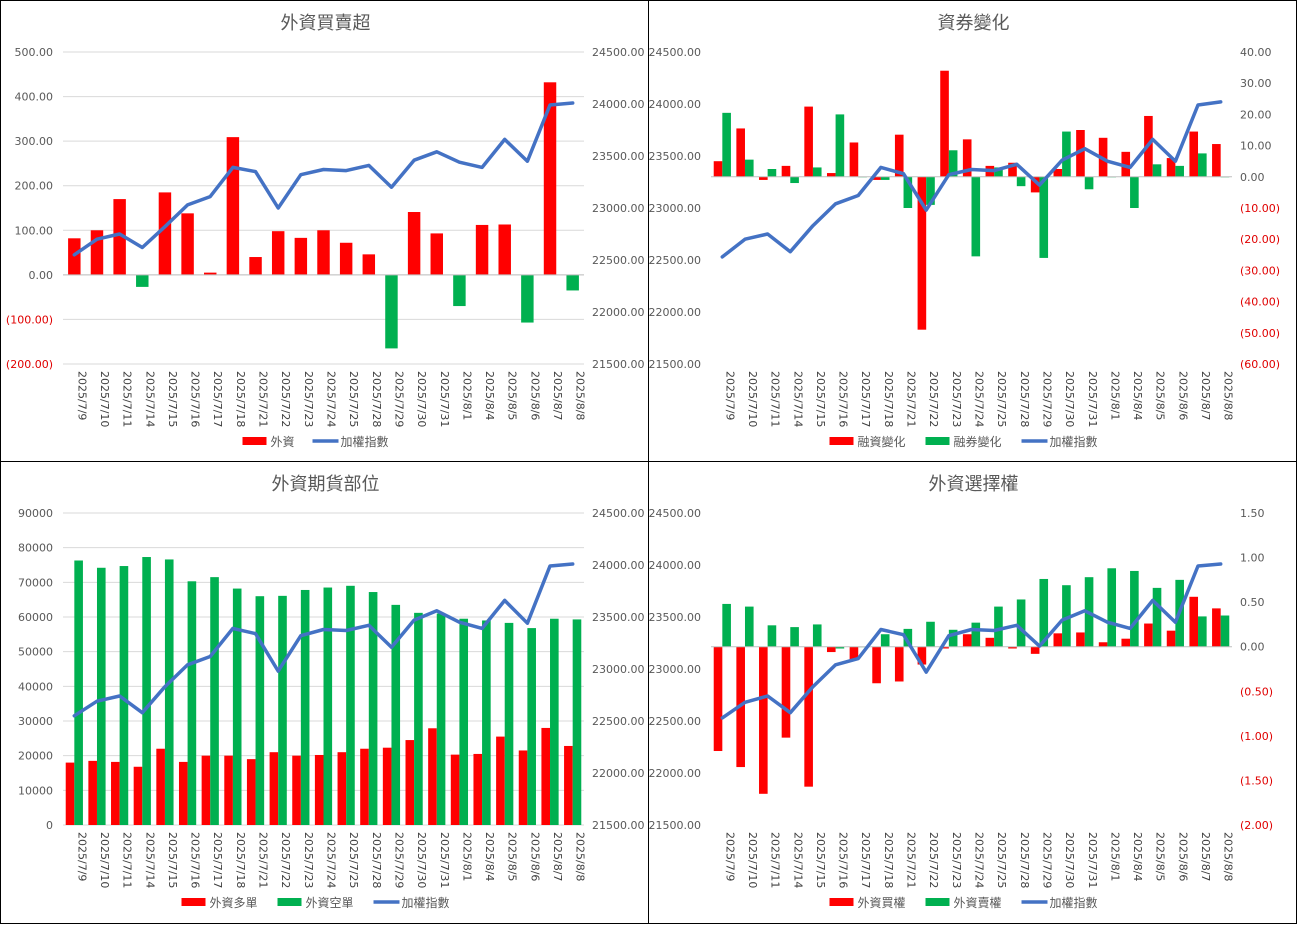 Image resolution: width=1297 pixels, height=925 pixels. I want to click on x-tick-label: 2025/7/17, so click(865, 860).